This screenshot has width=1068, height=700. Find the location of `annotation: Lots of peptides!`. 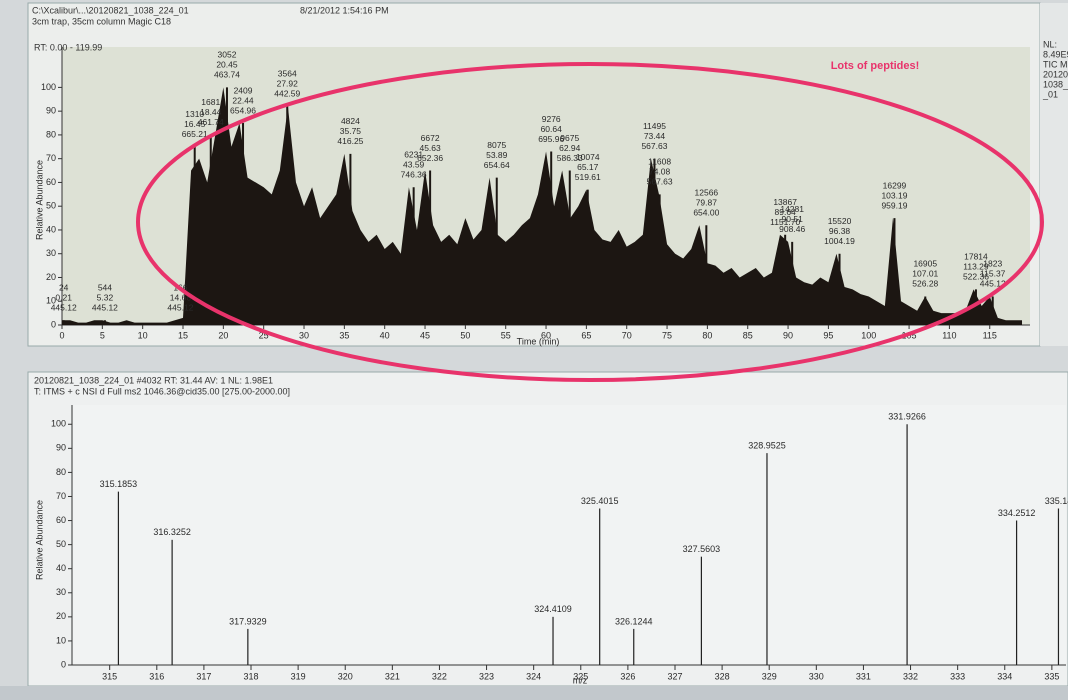

annotation: Lots of peptides! is located at coordinates (875, 66).